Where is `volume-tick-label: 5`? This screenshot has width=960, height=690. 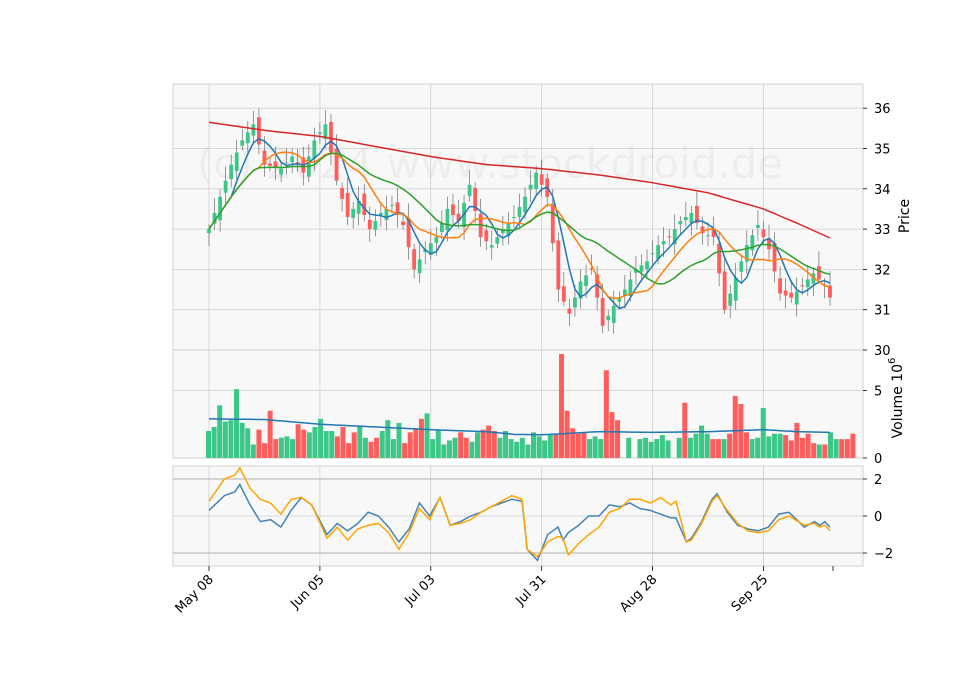 volume-tick-label: 5 is located at coordinates (878, 392).